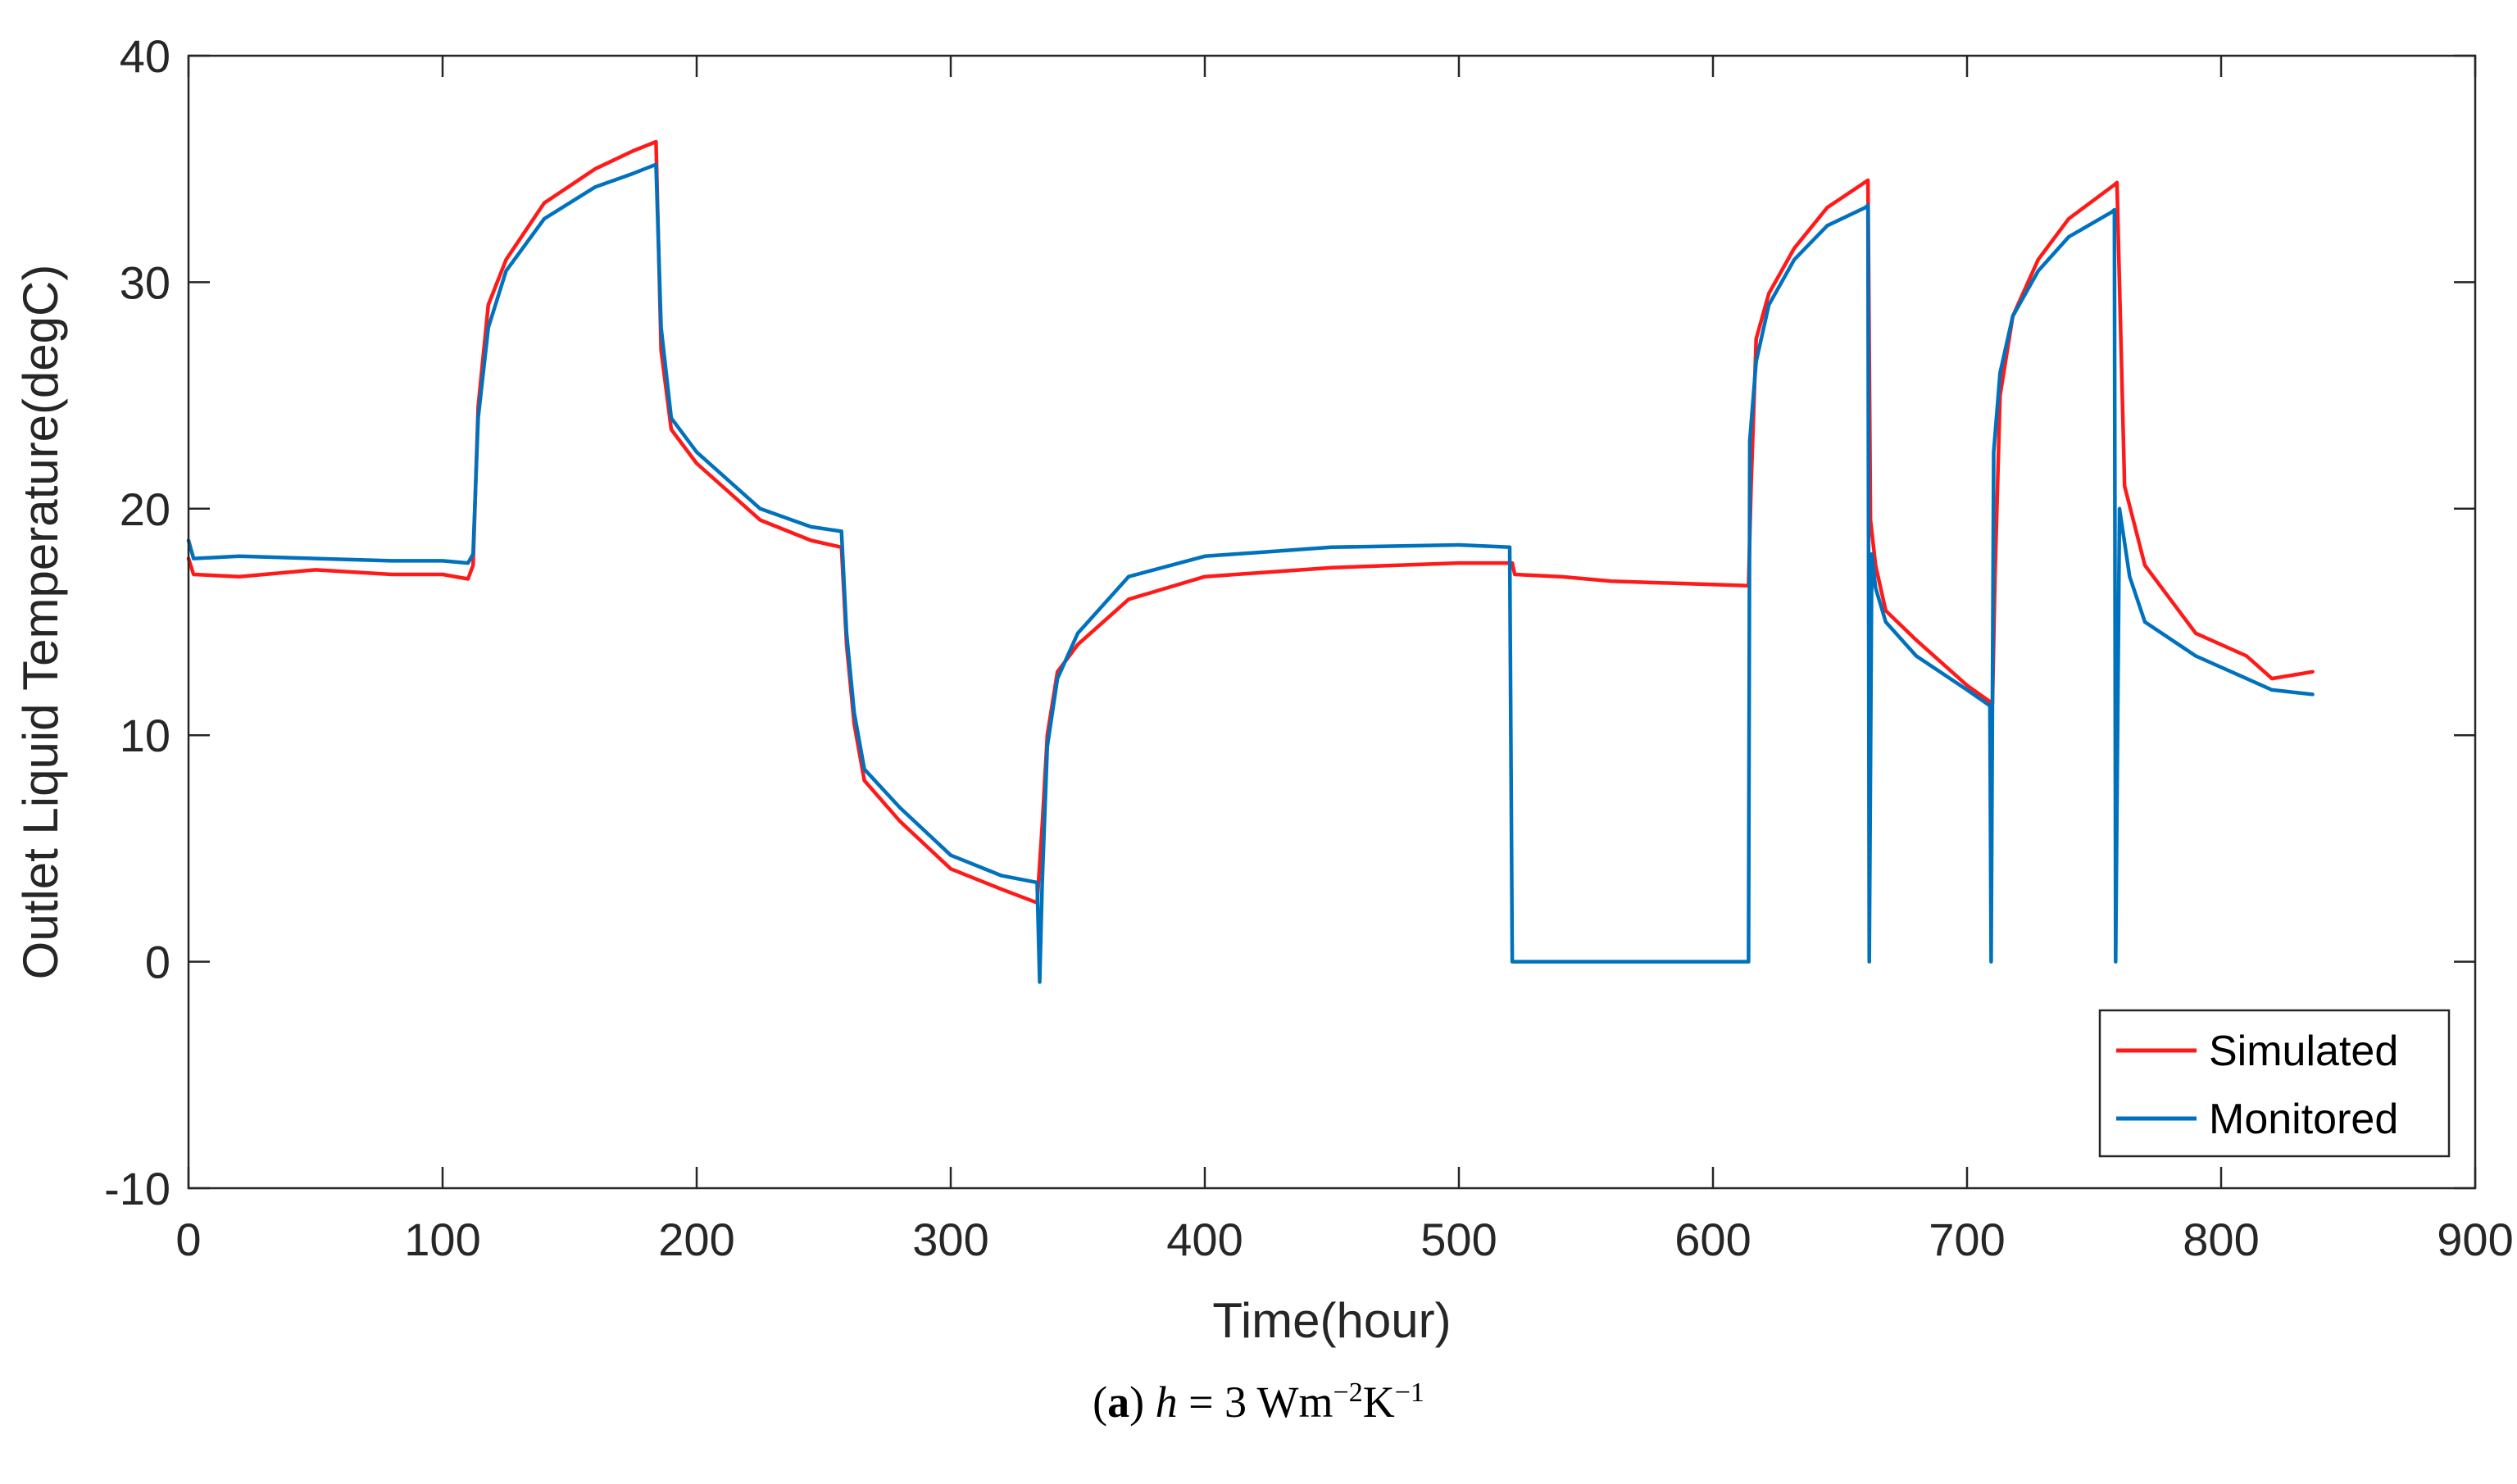 This screenshot has width=2517, height=1484. Describe the element at coordinates (2475, 1239) in the screenshot. I see `x-tick-label: 900` at that location.